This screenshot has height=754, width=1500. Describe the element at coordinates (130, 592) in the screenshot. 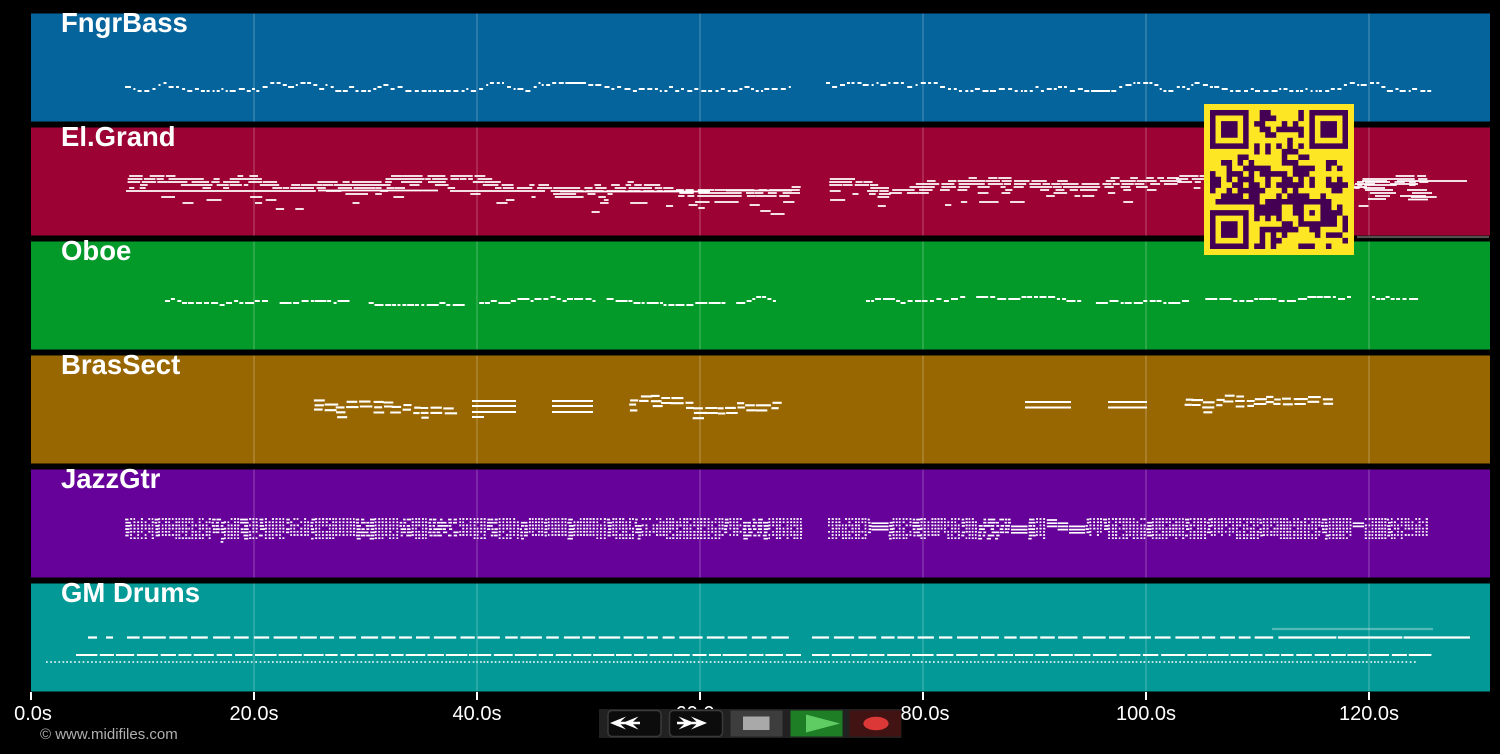

I see `svg-text: GM Drums` at that location.